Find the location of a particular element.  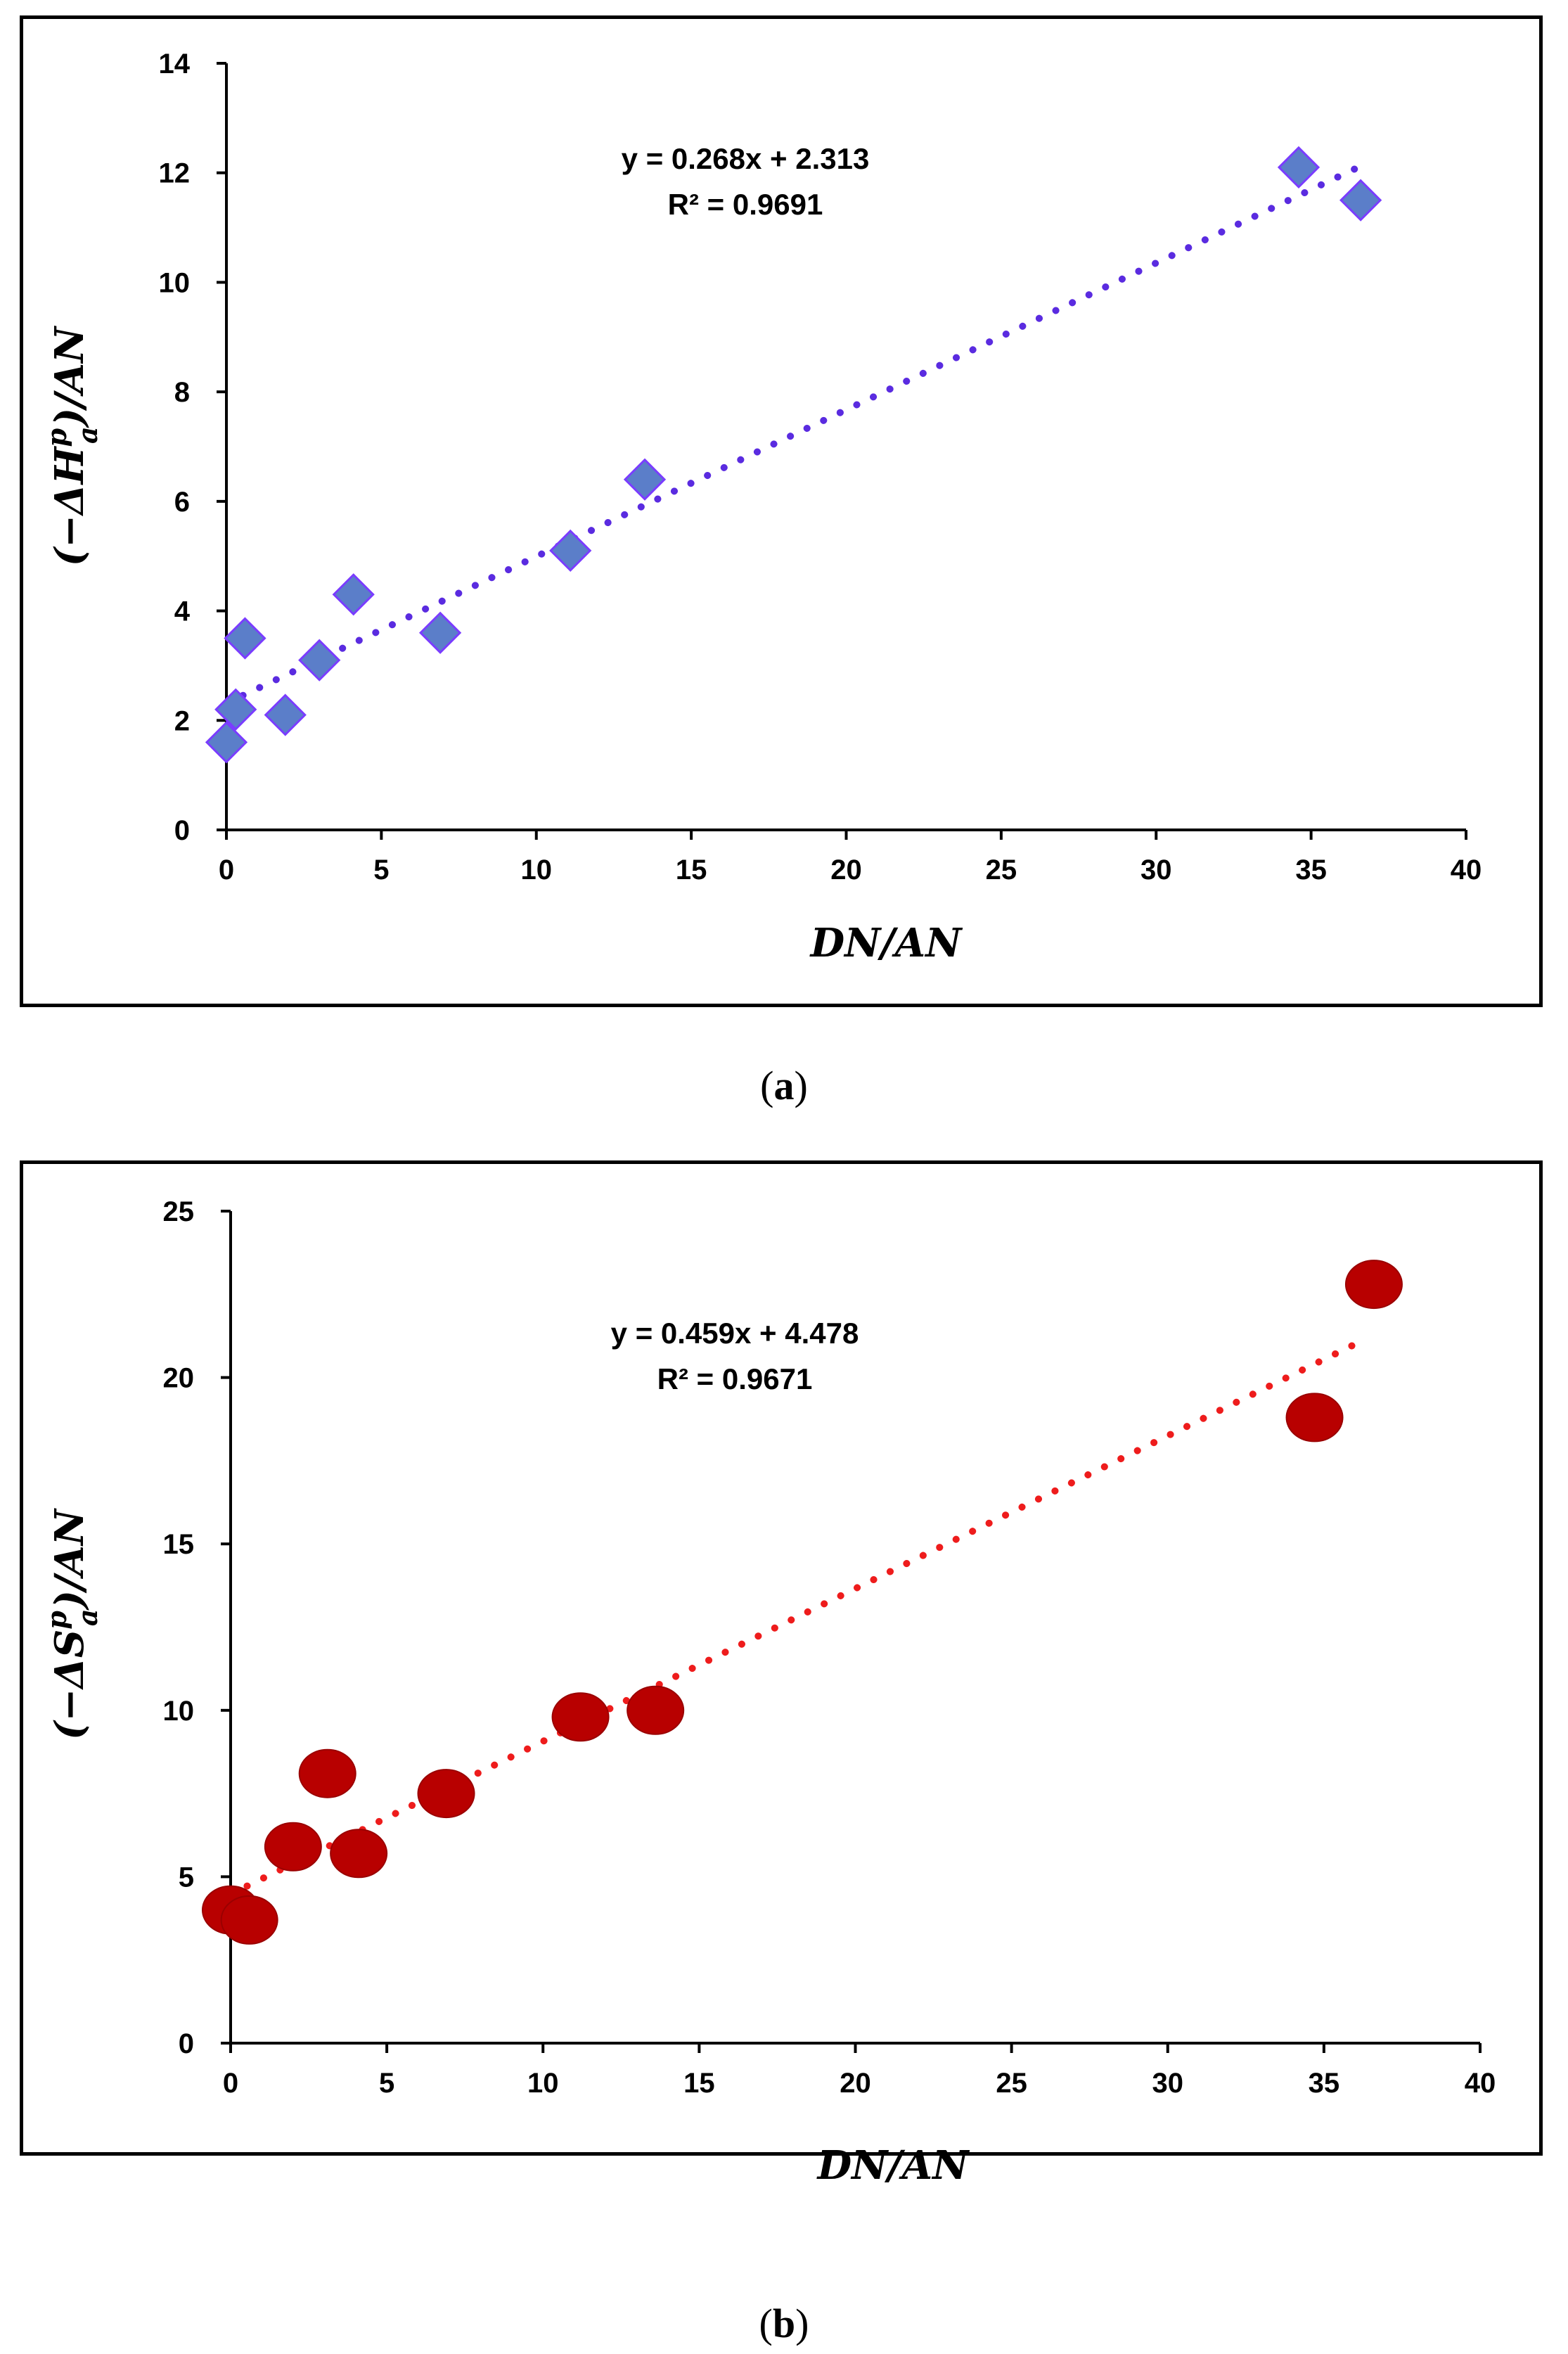

y-tick-label: 15 is located at coordinates (179, 1544).